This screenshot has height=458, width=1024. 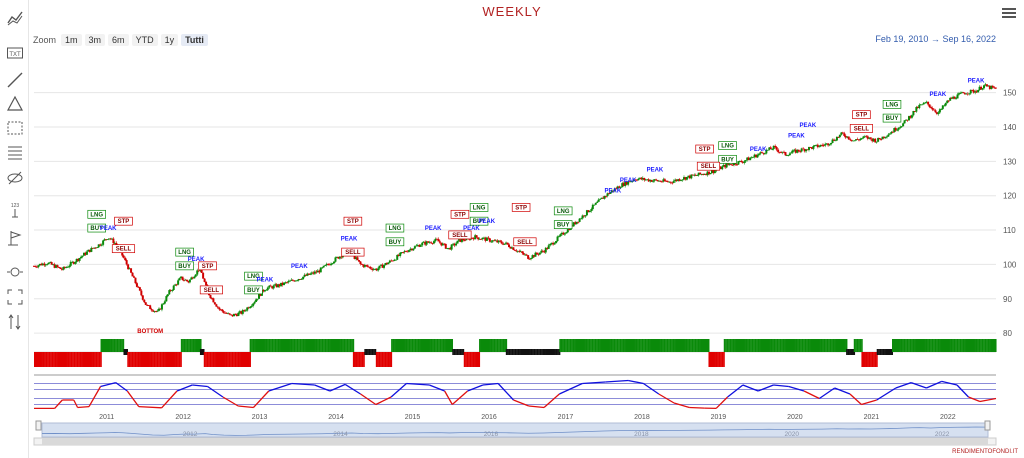 What do you see at coordinates (15, 210) in the screenshot?
I see `measure-icon: 123` at bounding box center [15, 210].